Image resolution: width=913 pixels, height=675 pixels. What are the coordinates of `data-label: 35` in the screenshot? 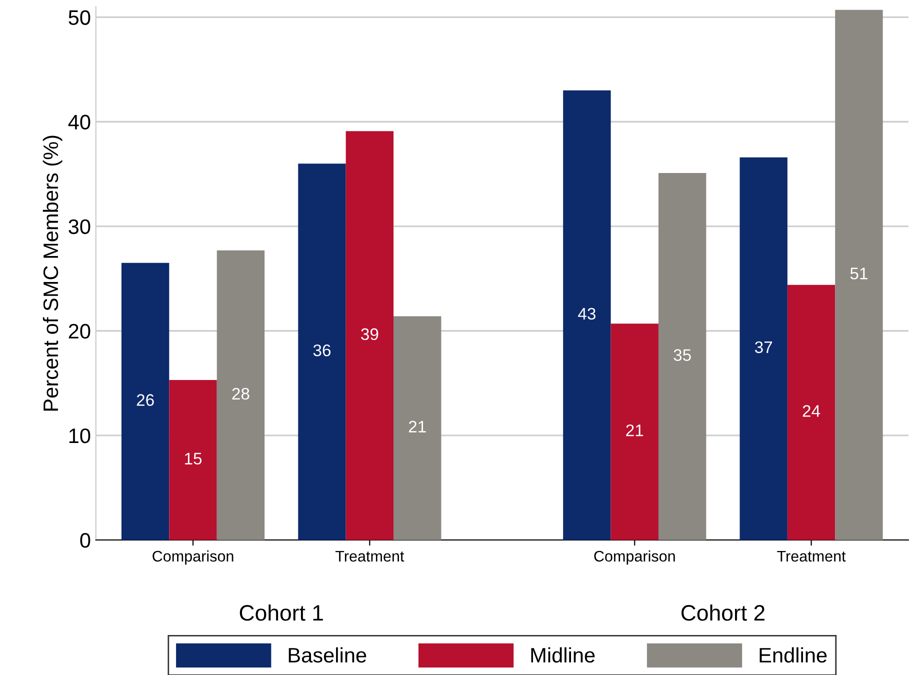 It's located at (682, 355).